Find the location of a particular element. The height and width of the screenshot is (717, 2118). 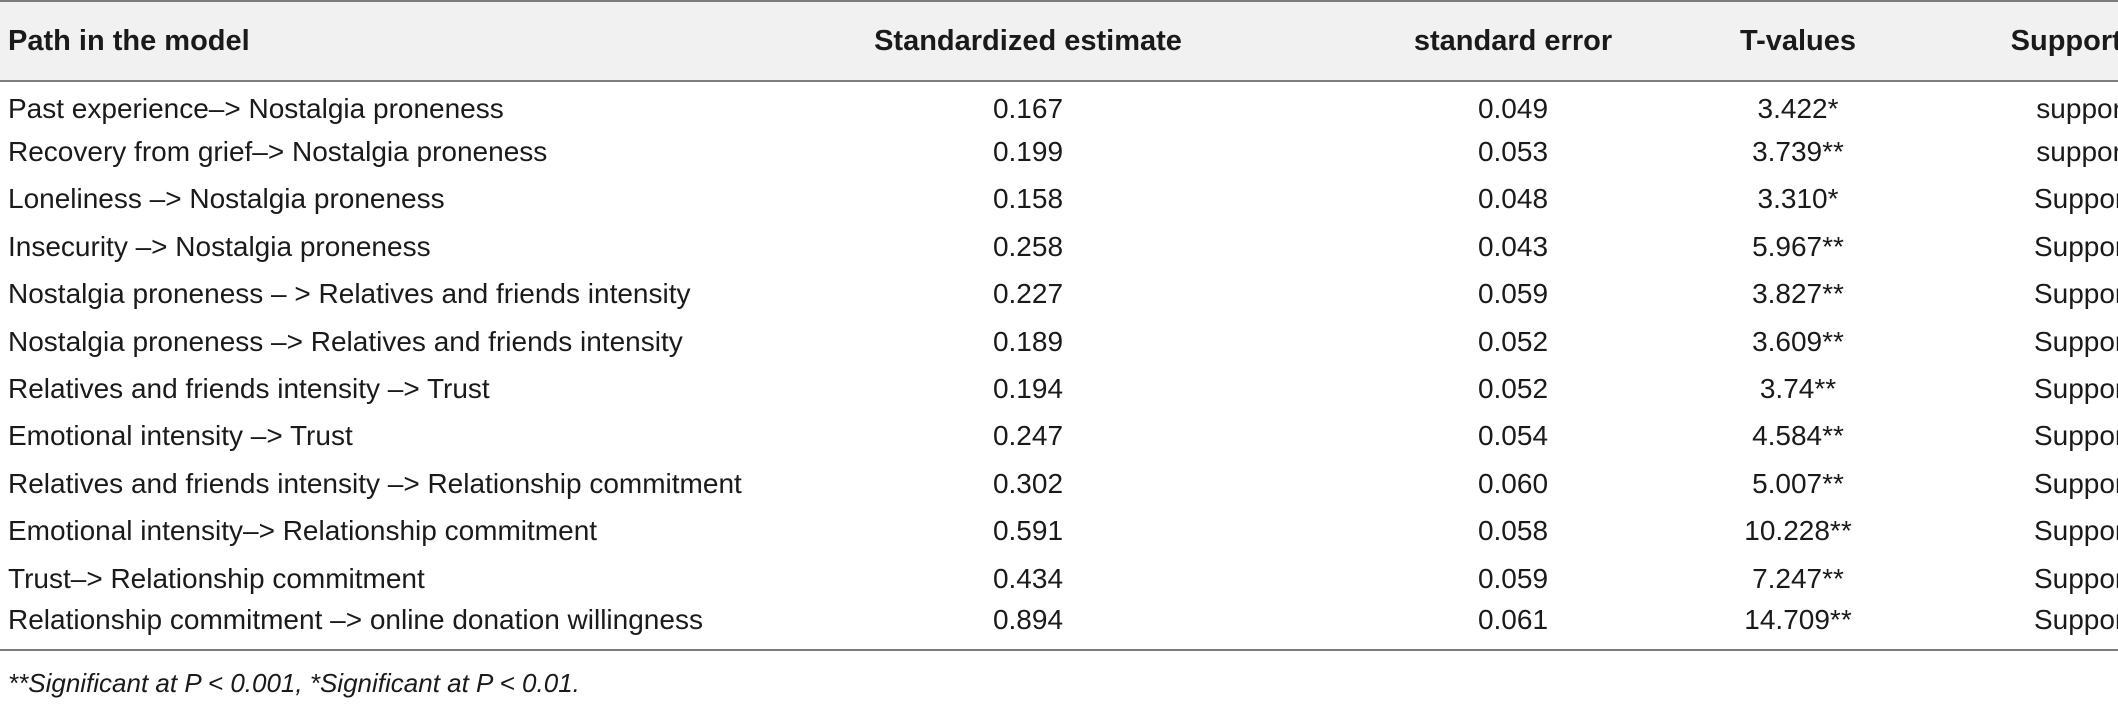

cell-t-value: 3.422* is located at coordinates (1798, 109).